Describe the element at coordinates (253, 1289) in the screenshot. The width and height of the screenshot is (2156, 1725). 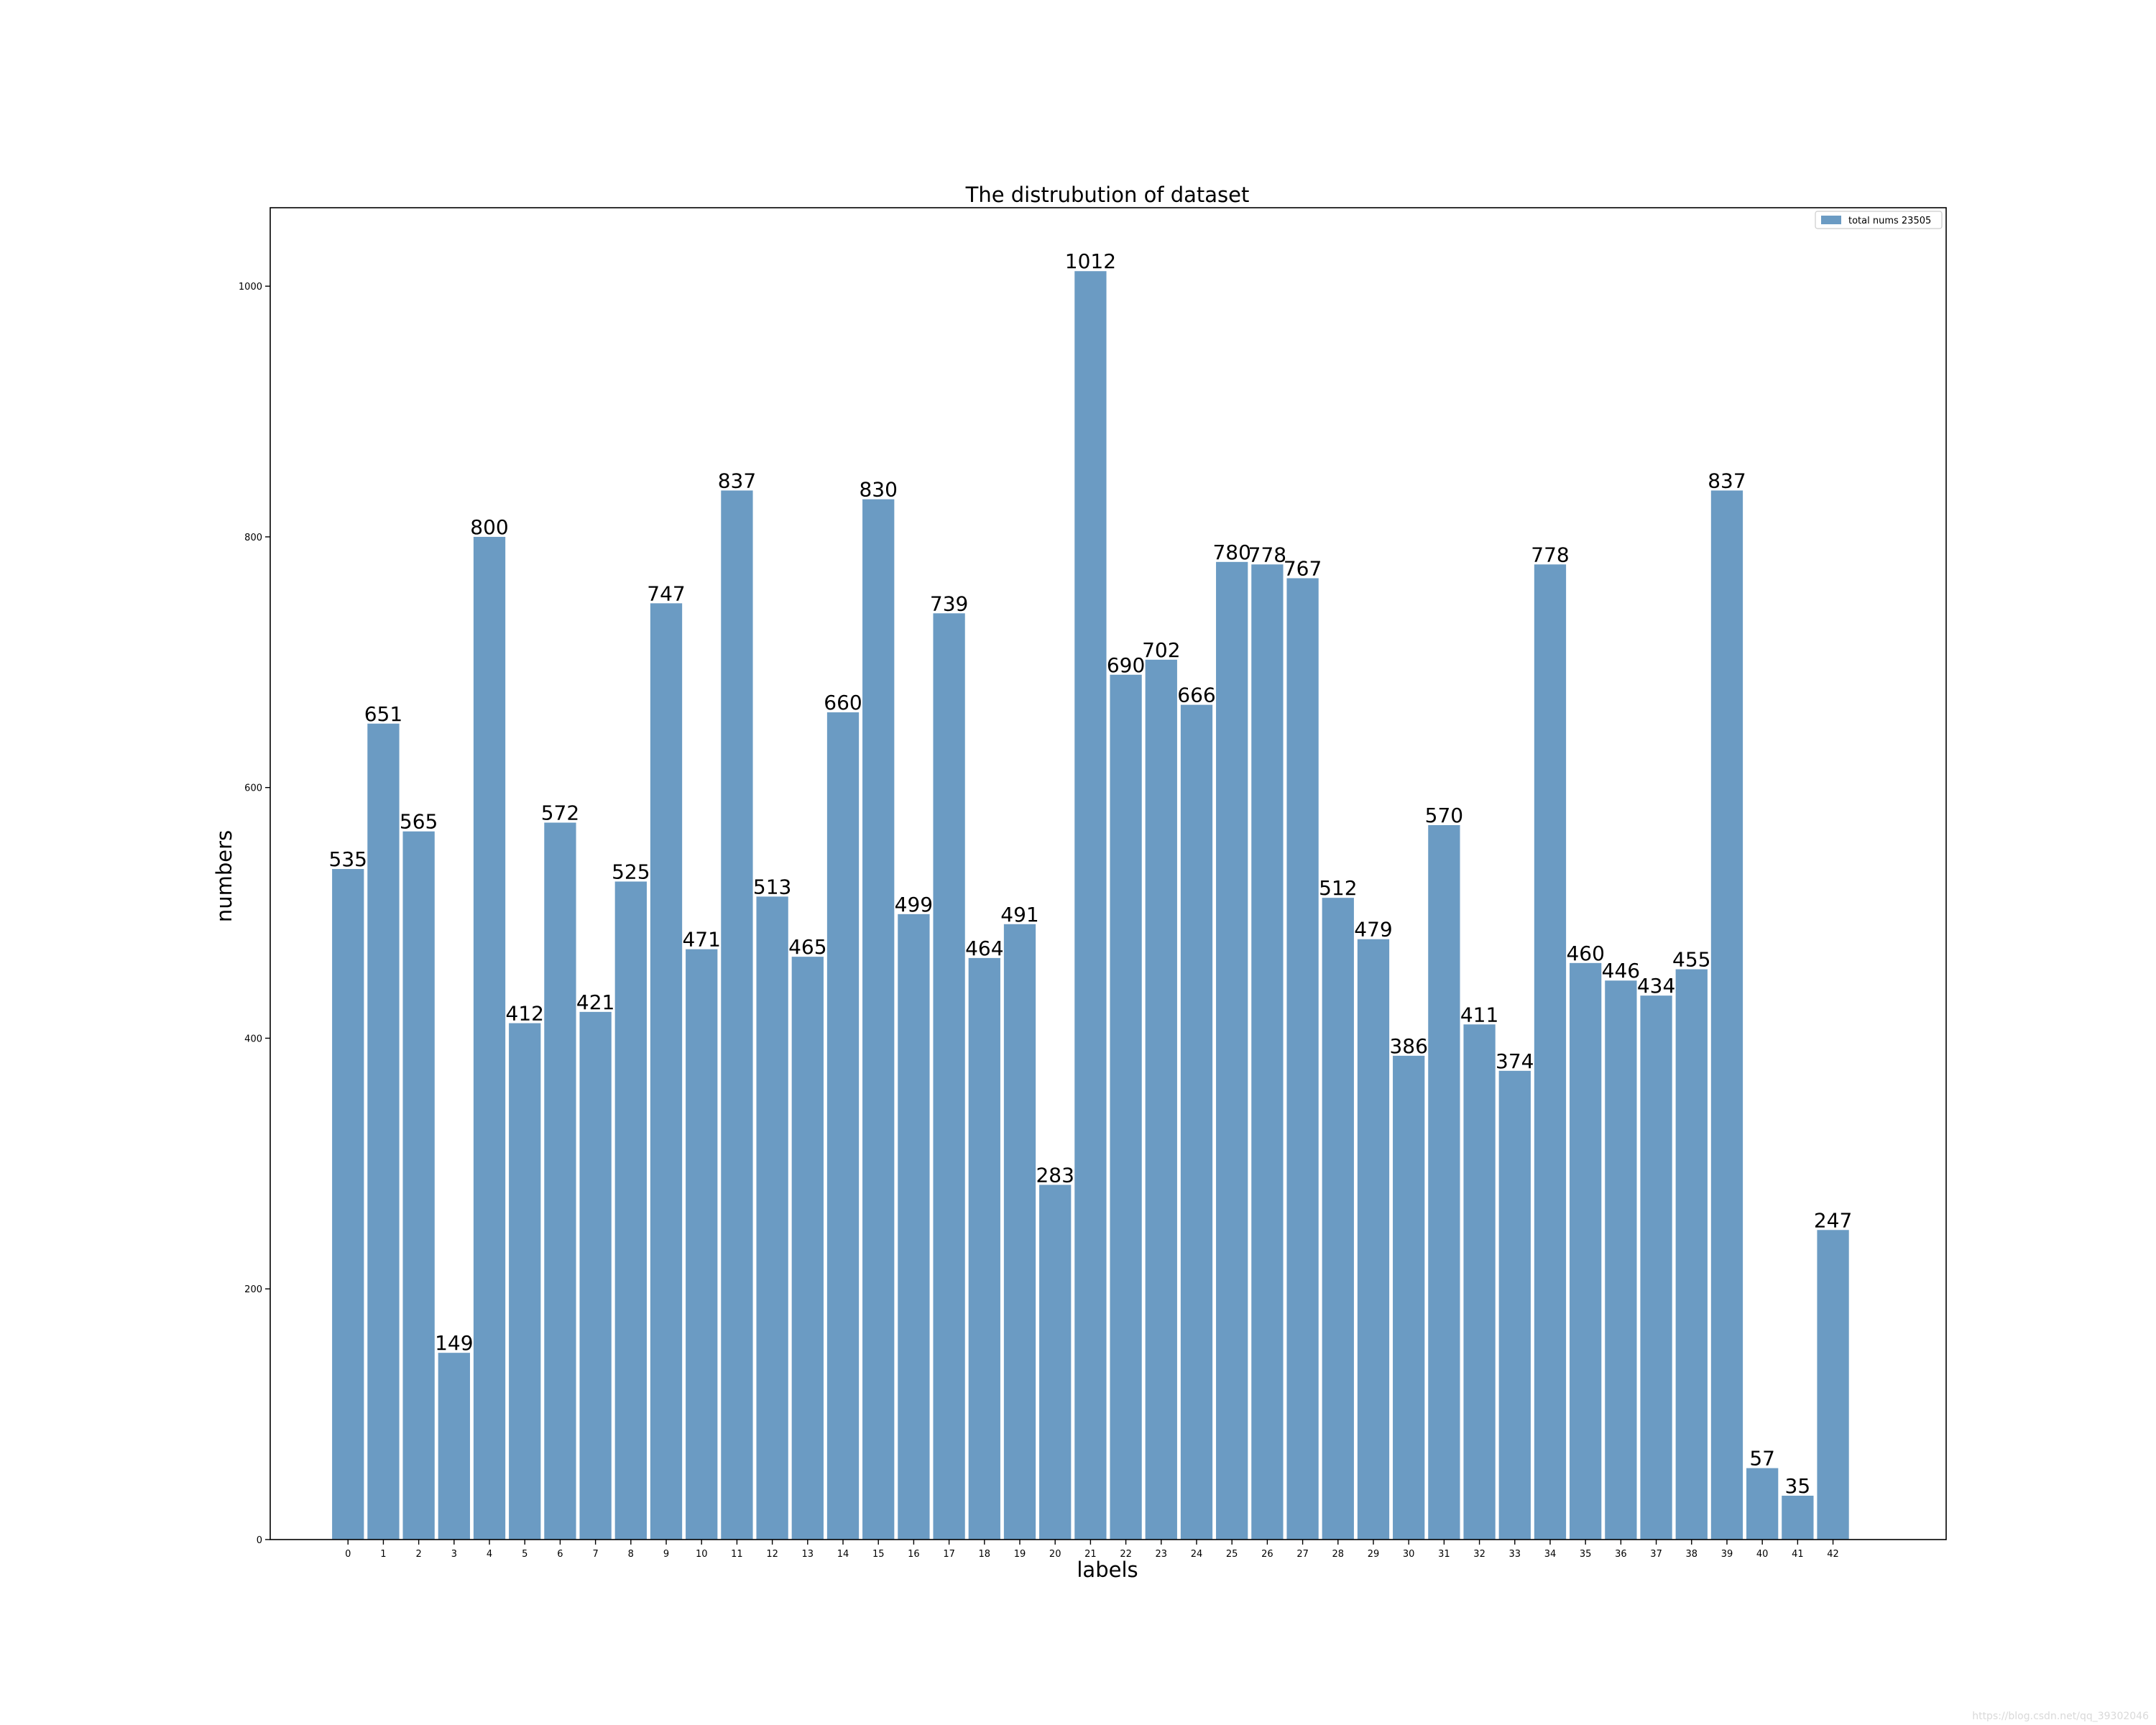
I see `y-tick-label-200: 200` at that location.